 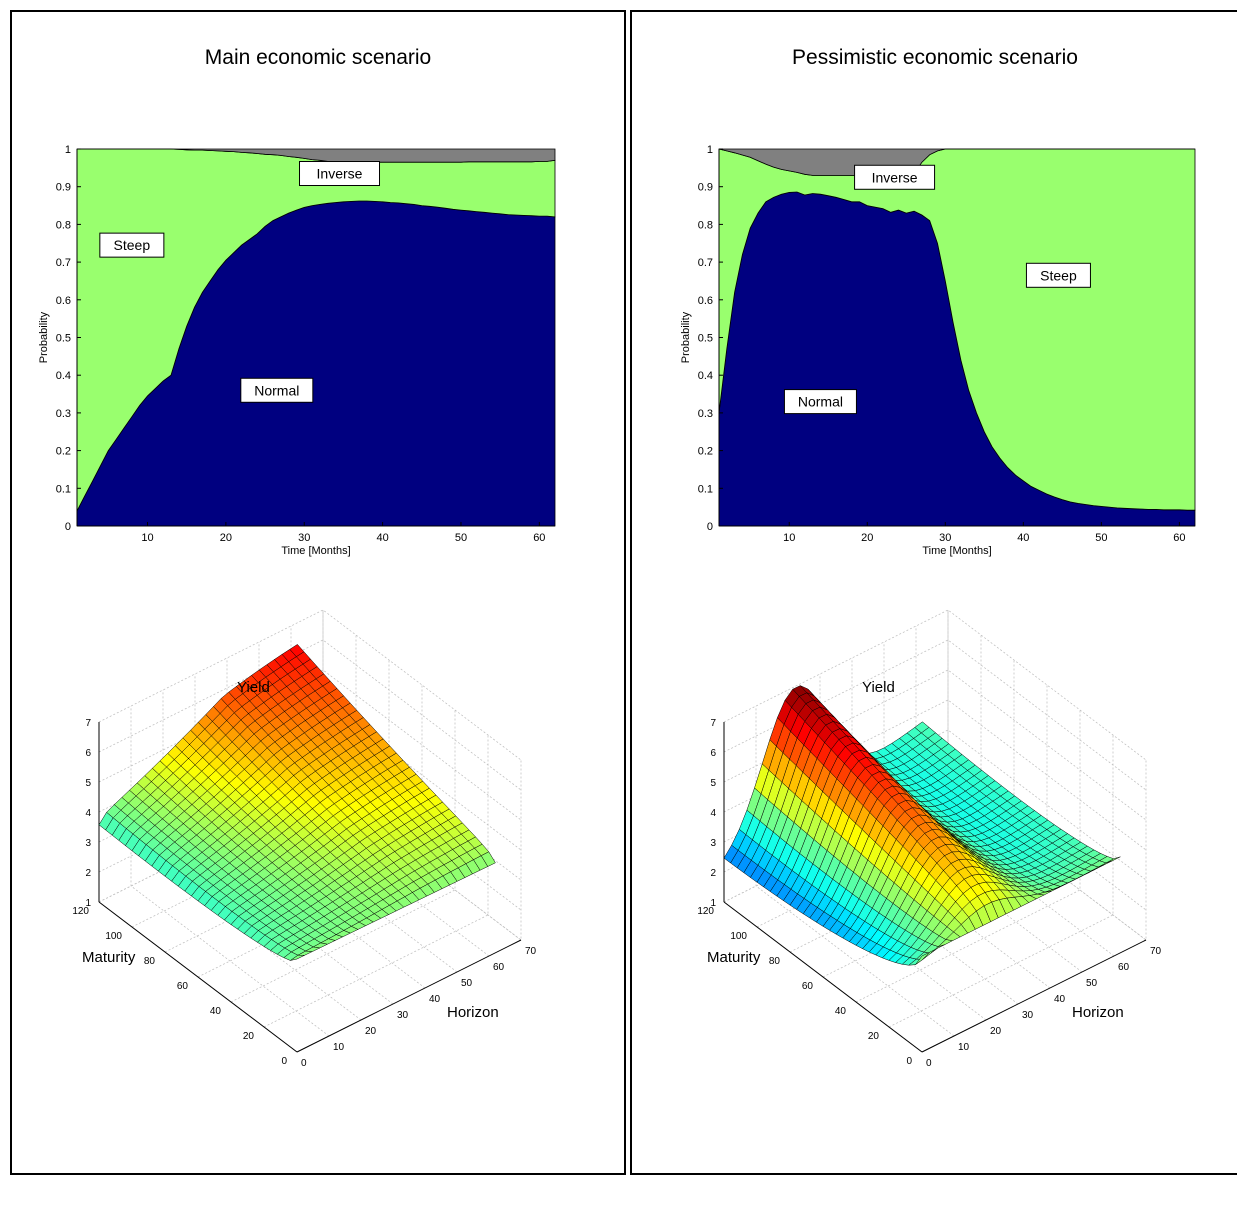 What do you see at coordinates (996, 1031) in the screenshot?
I see `horizon-tick-label: 20` at bounding box center [996, 1031].